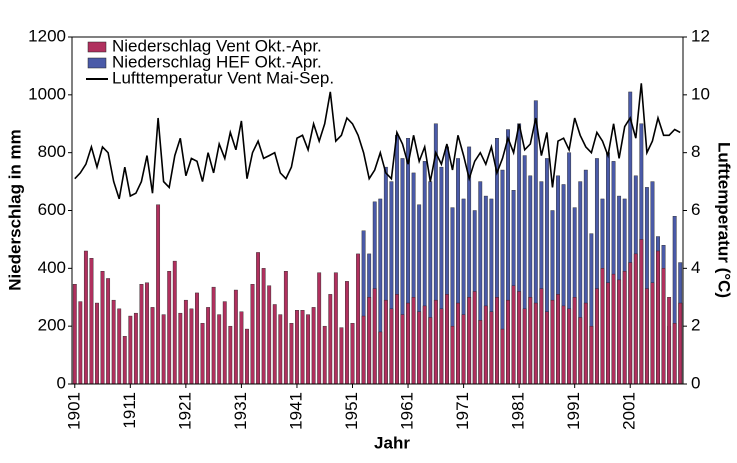 The height and width of the screenshot is (463, 737). I want to click on y-tick-label: 1000, so click(47, 93).